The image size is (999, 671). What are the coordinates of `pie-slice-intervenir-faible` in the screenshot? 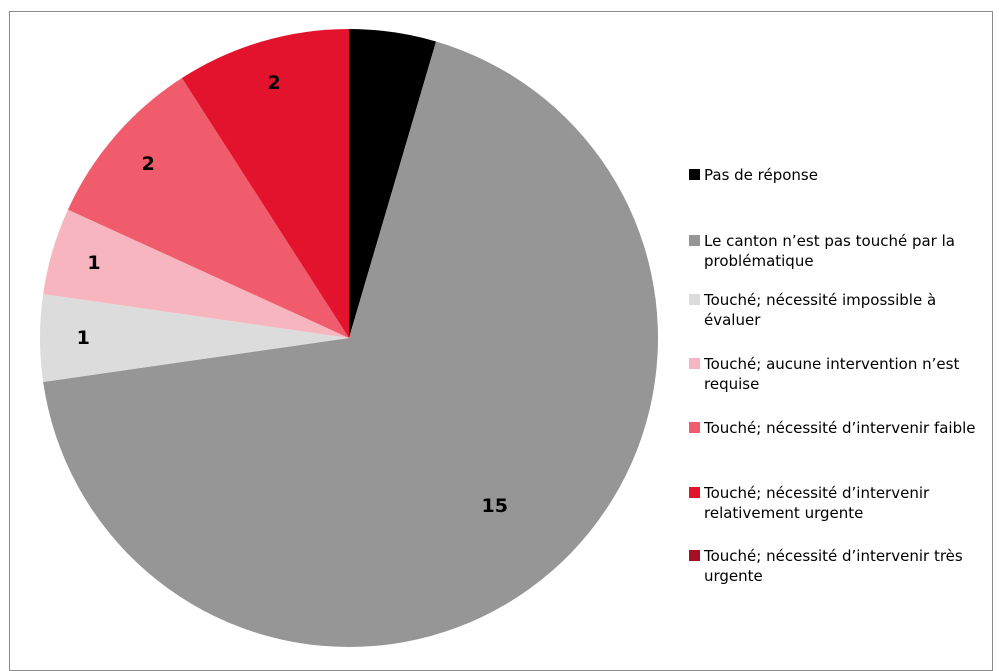 It's located at (208, 208).